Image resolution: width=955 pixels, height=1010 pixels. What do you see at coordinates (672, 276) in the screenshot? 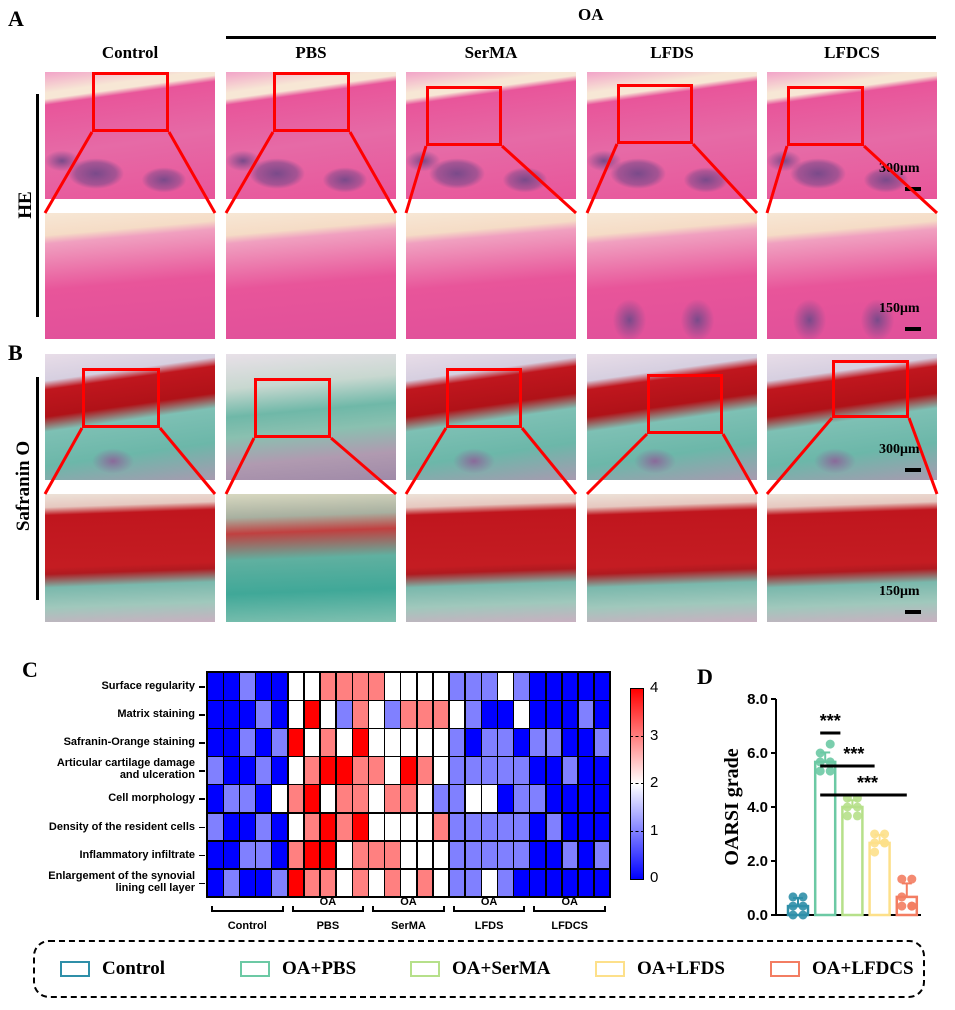
I see `he-zoomed-image-lfds` at bounding box center [672, 276].